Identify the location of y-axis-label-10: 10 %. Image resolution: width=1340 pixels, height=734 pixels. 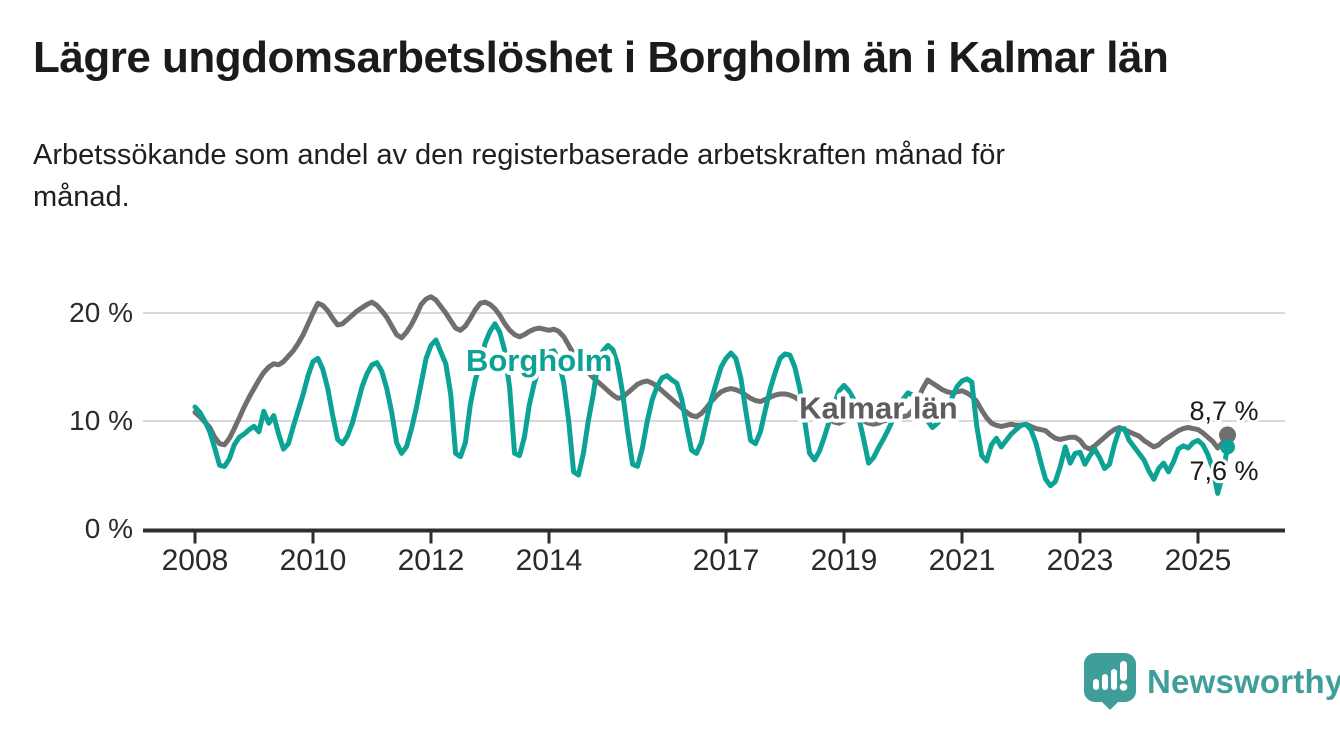
(101, 420).